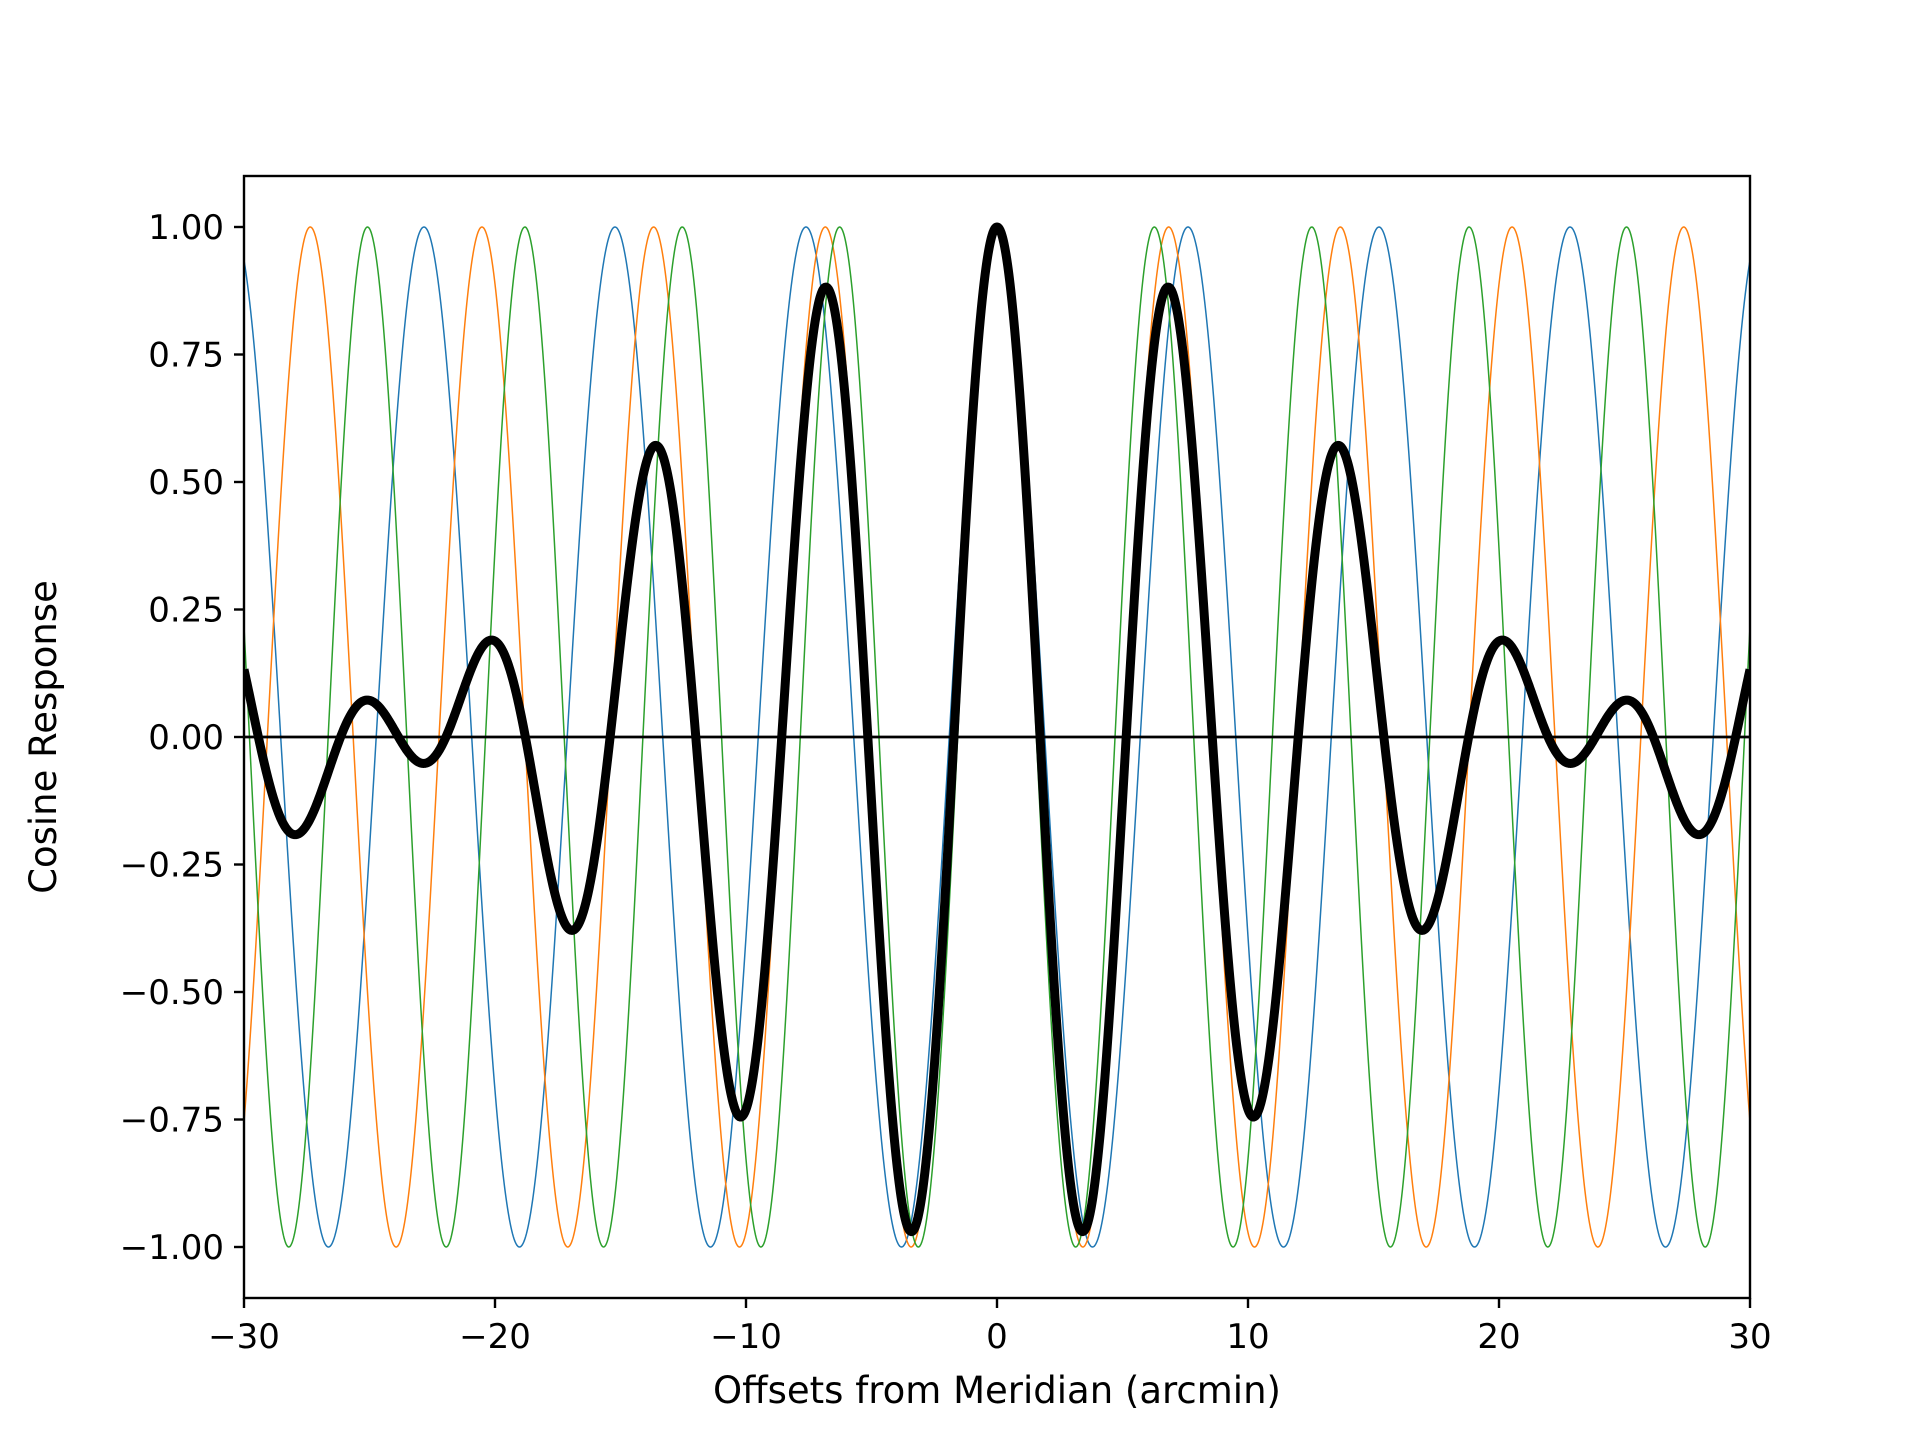 The width and height of the screenshot is (1920, 1444). I want to click on y-tick-label: −0.50, so click(172, 993).